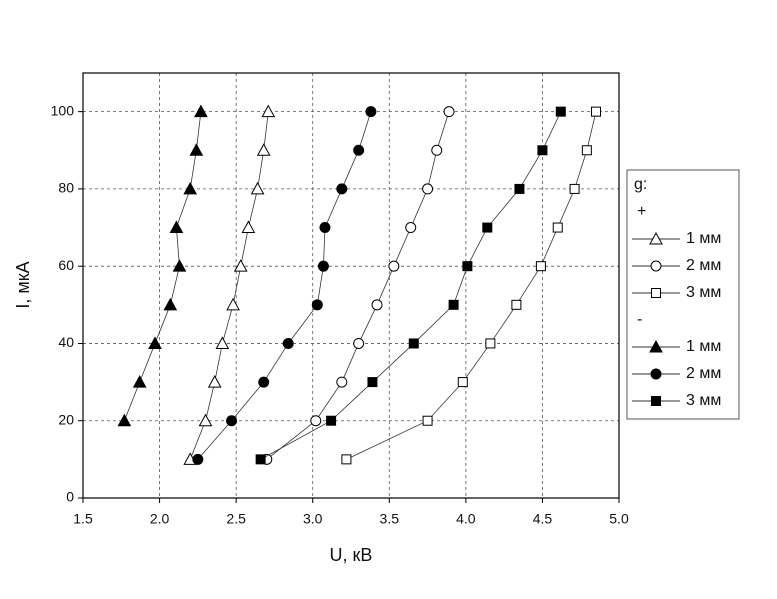 The width and height of the screenshot is (777, 599). I want to click on y-tick-label: 60, so click(66, 265).